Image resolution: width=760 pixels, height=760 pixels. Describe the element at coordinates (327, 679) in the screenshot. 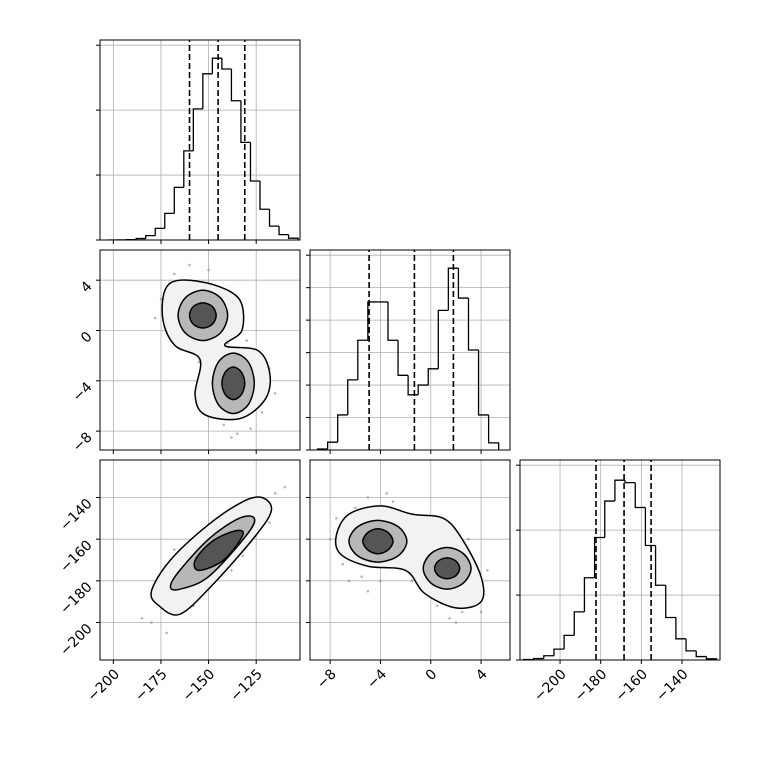

I see `x-tick-label: −8` at that location.